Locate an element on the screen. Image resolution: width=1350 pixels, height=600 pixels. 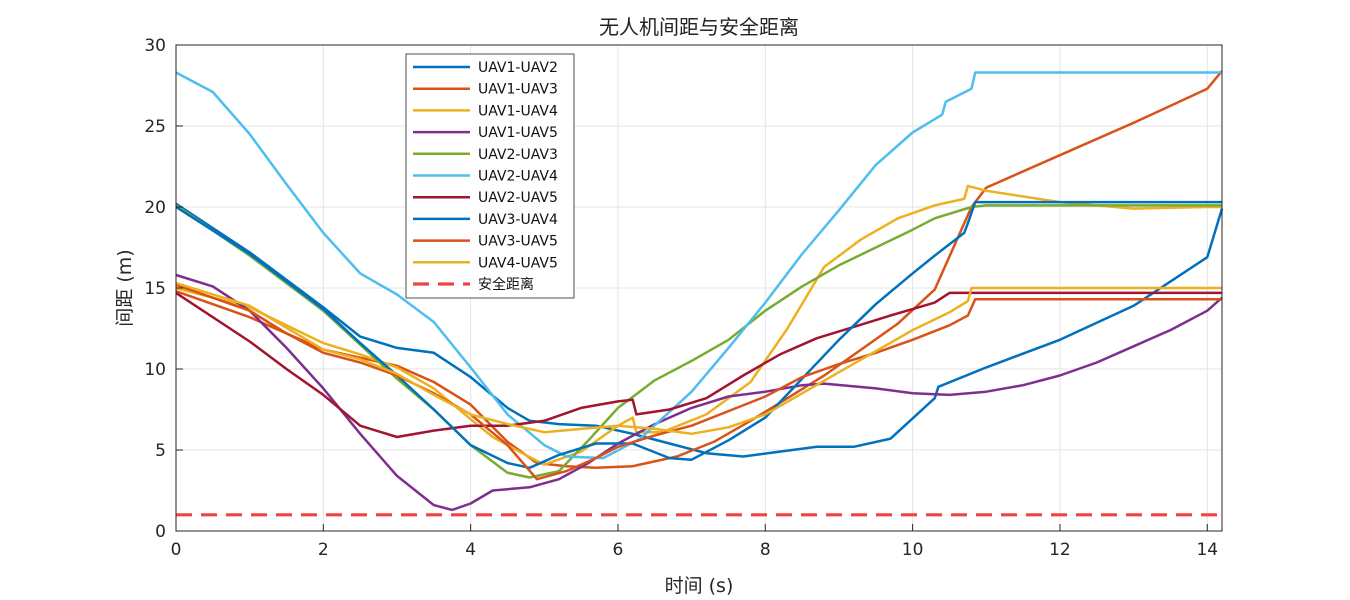
x-tick-label: 10 is located at coordinates (913, 550).